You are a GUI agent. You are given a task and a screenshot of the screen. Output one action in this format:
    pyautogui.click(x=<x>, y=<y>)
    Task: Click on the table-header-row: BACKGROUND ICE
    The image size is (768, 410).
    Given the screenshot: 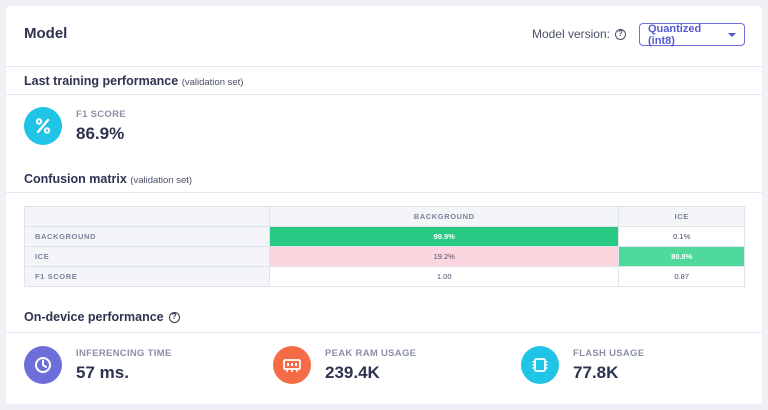 What is the action you would take?
    pyautogui.click(x=384, y=216)
    